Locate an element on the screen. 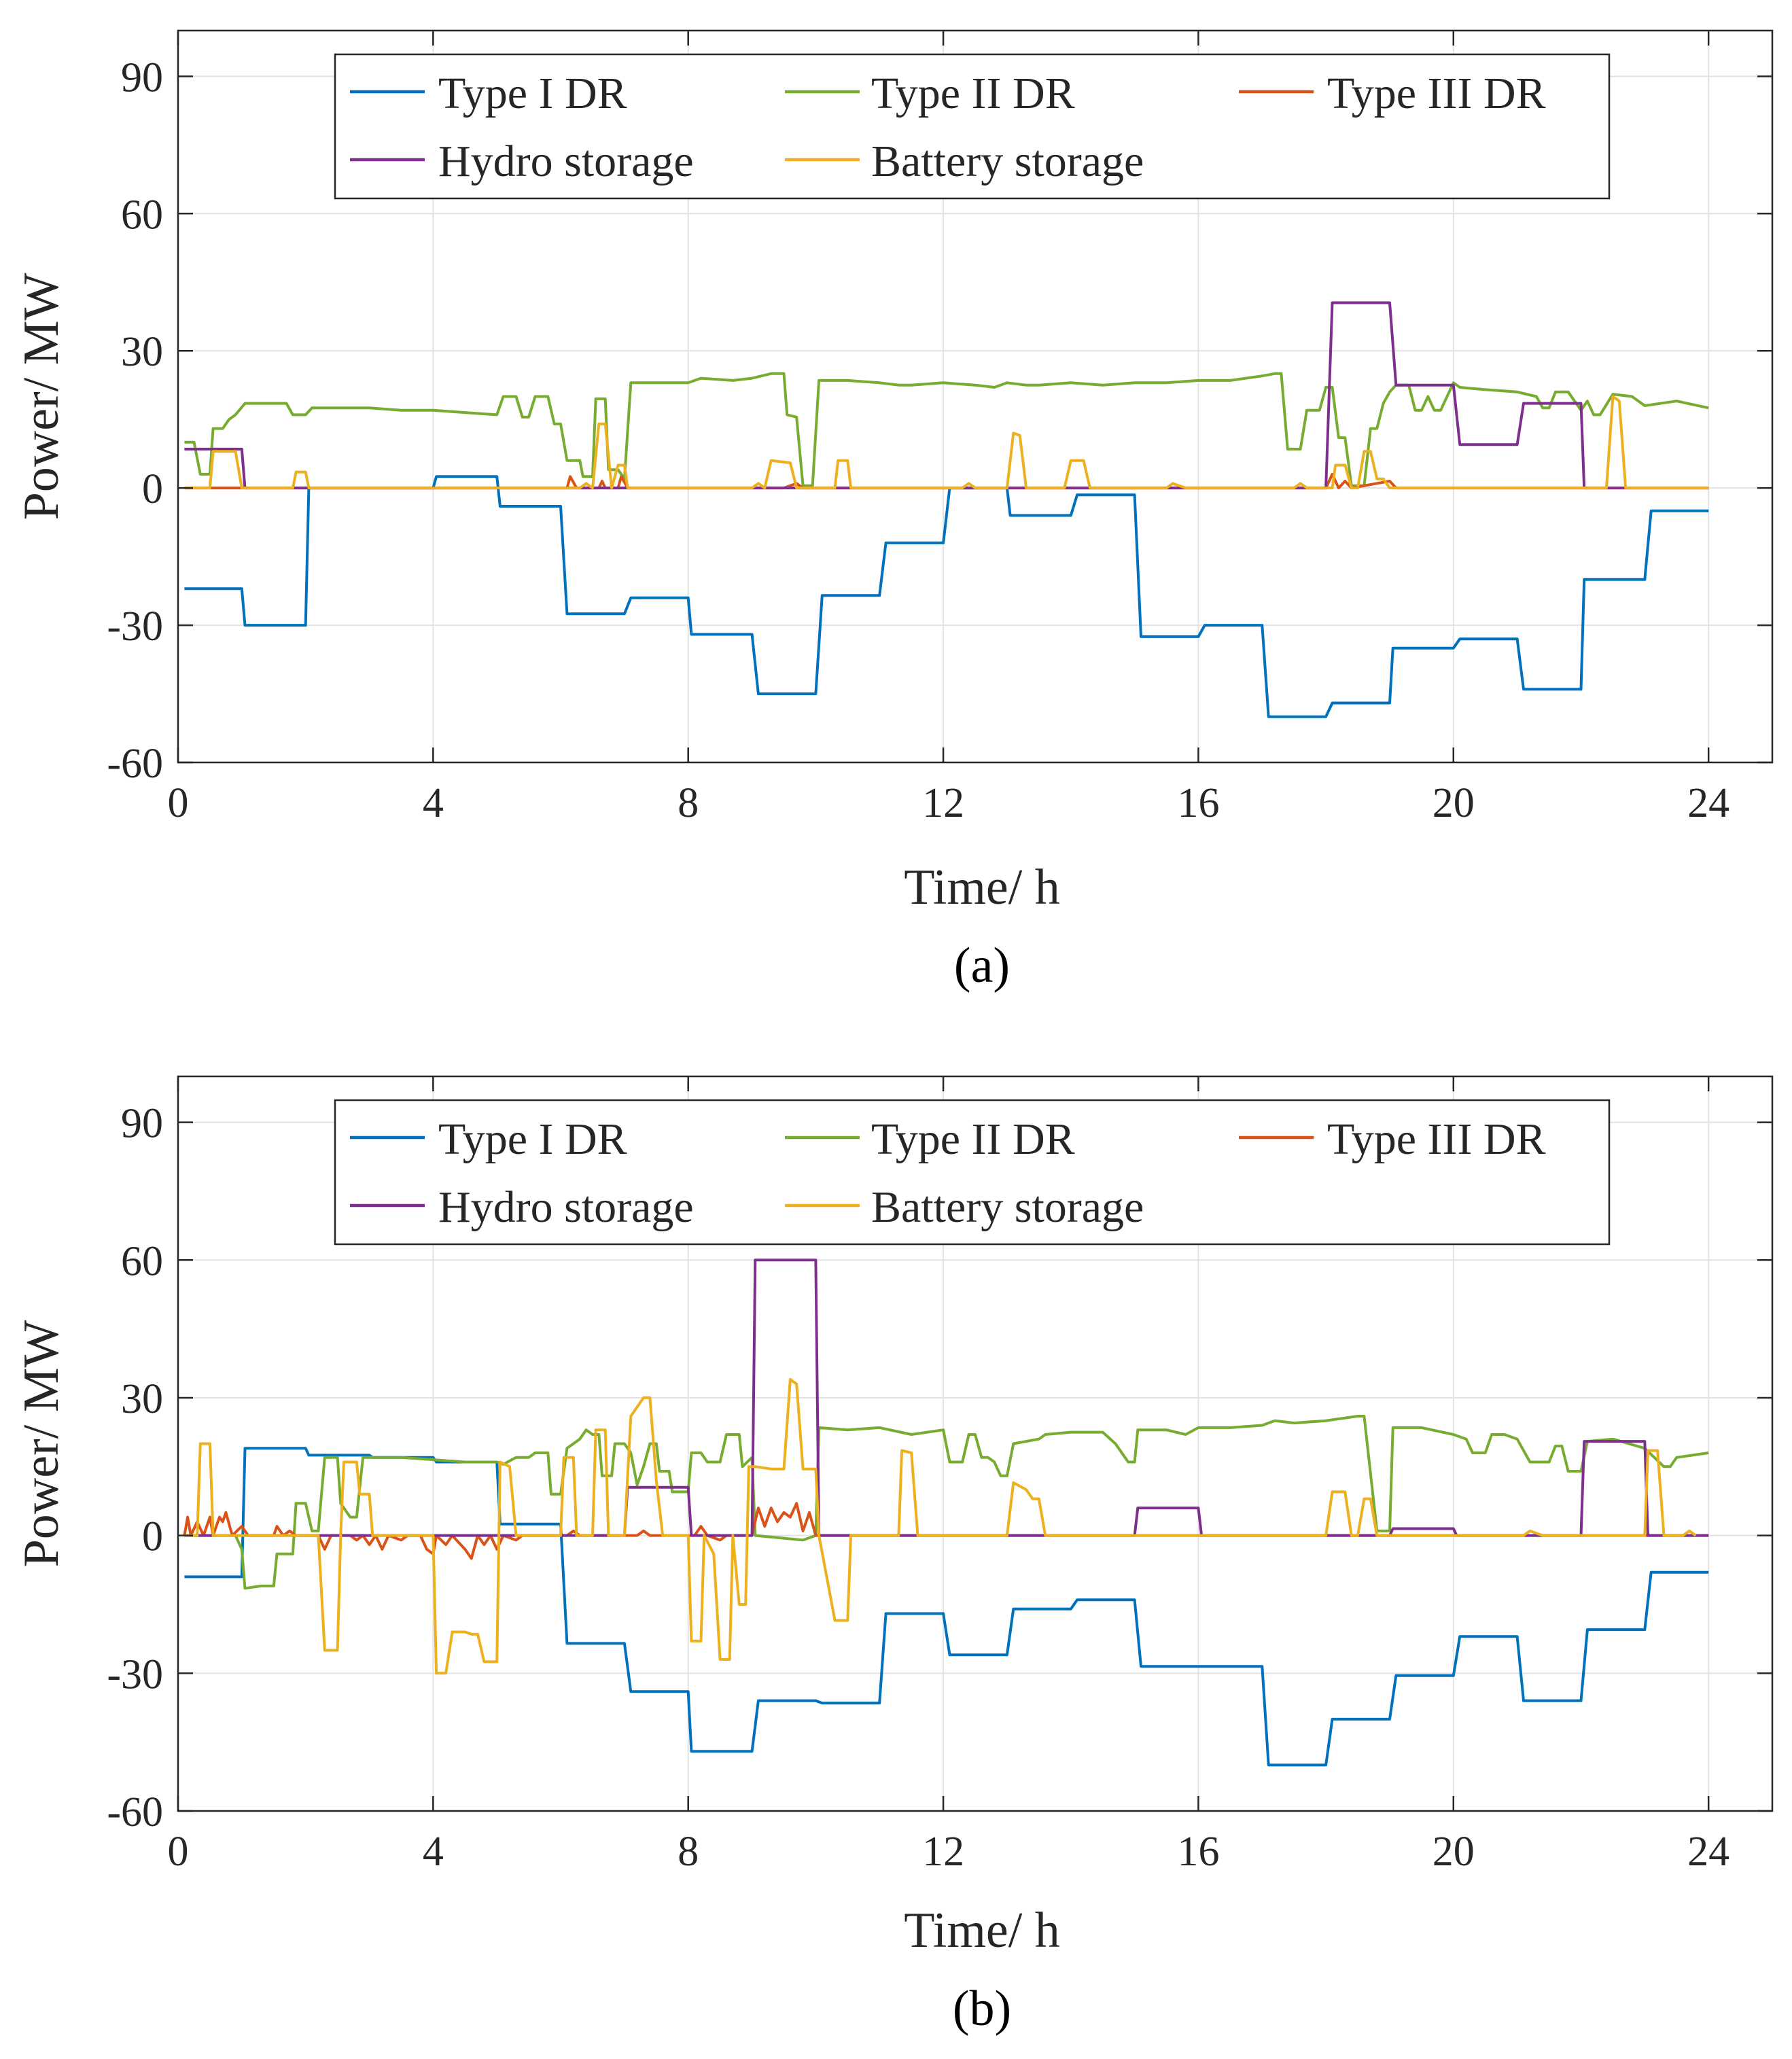 This screenshot has width=1792, height=2059. series-line-type-iii-dr is located at coordinates (946, 1531).